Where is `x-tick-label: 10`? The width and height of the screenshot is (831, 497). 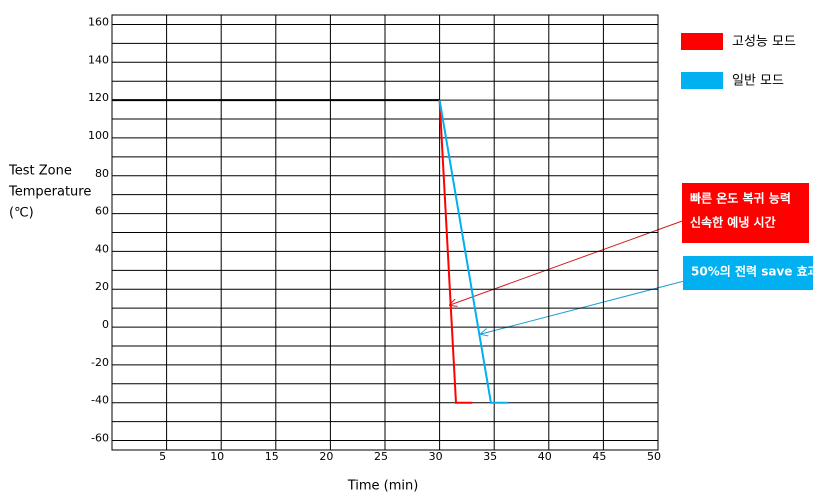 x-tick-label: 10 is located at coordinates (217, 456).